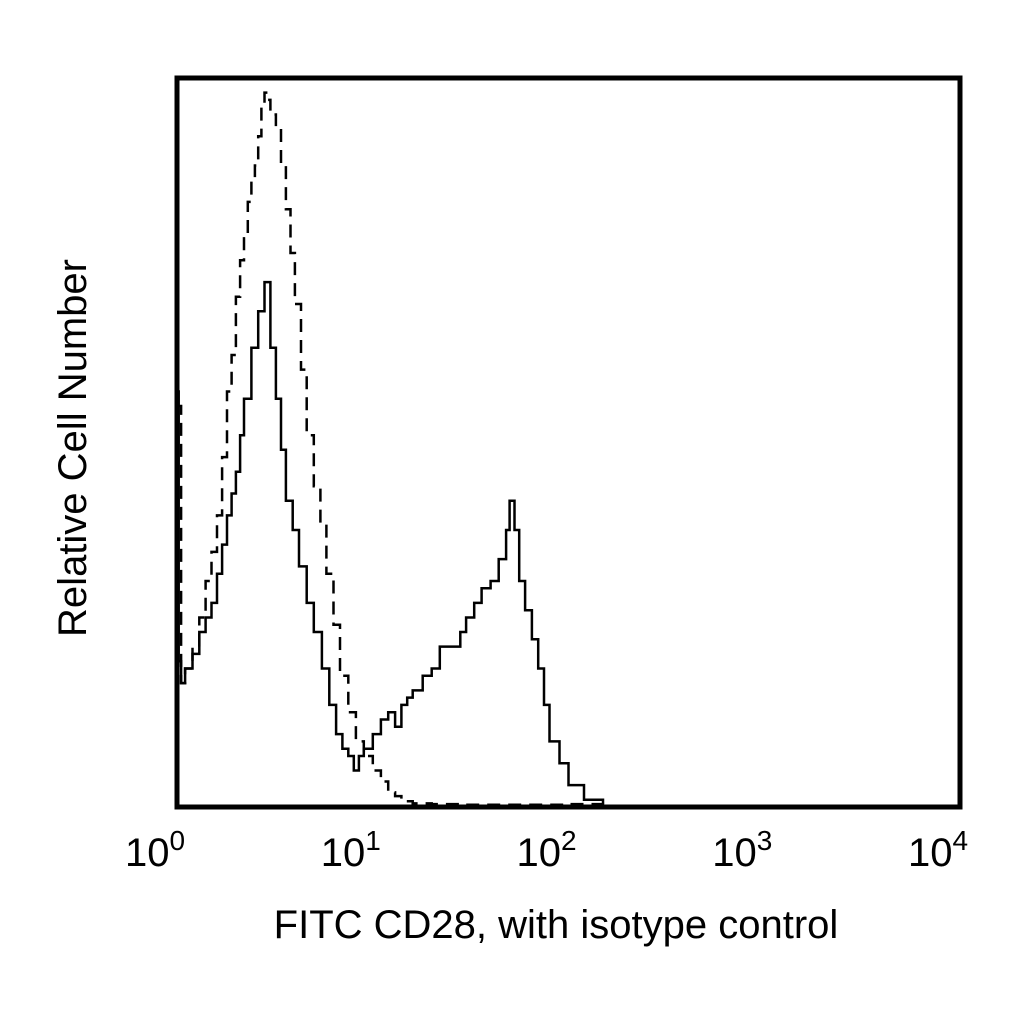 The height and width of the screenshot is (1024, 1024). I want to click on x-tick-exponent: 4, so click(960, 840).